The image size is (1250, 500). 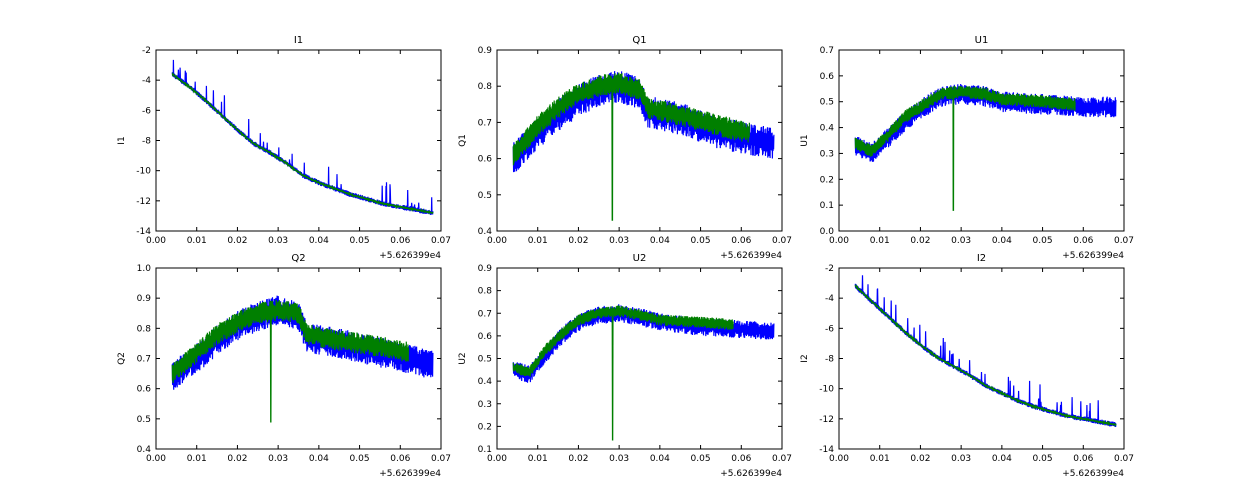 I want to click on y-tick-label: -6, so click(x=829, y=329).